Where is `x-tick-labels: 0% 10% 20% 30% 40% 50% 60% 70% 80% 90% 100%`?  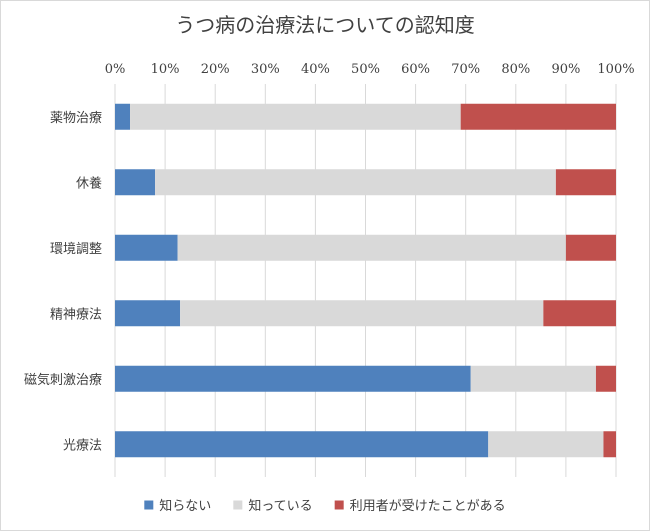
x-tick-labels: 0% 10% 20% 30% 40% 50% 60% 70% 80% 90% 100% is located at coordinates (370, 69).